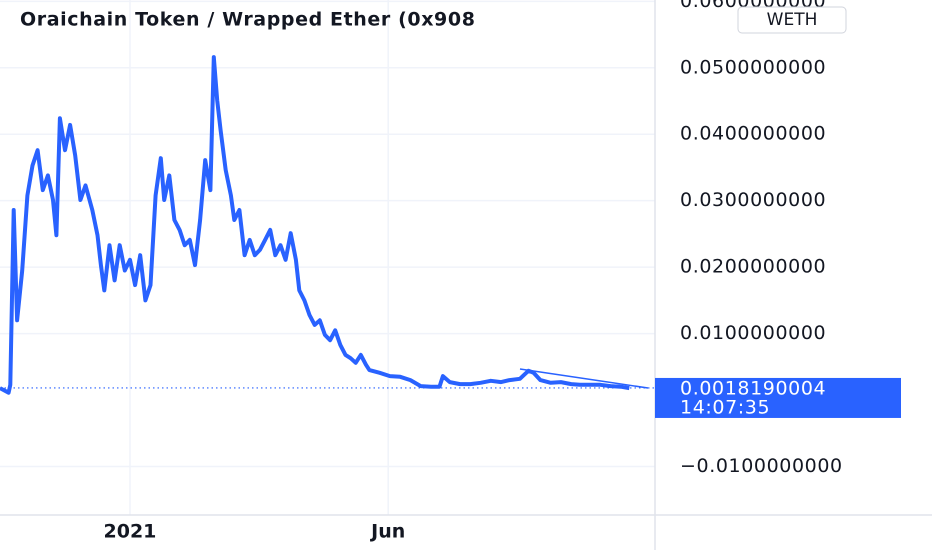 Image resolution: width=932 pixels, height=550 pixels. Describe the element at coordinates (130, 532) in the screenshot. I see `x-tick-label: 2021` at that location.